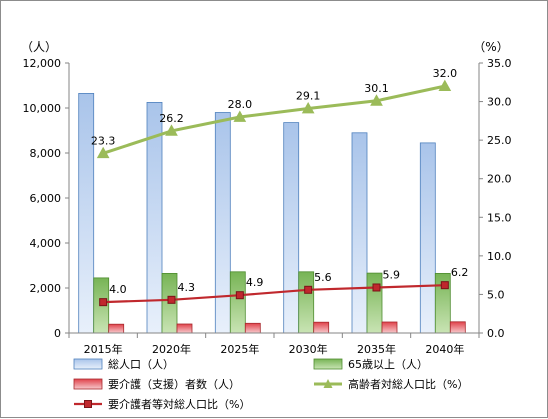  Describe the element at coordinates (499, 256) in the screenshot. I see `right-tick-label: 10.0` at that location.